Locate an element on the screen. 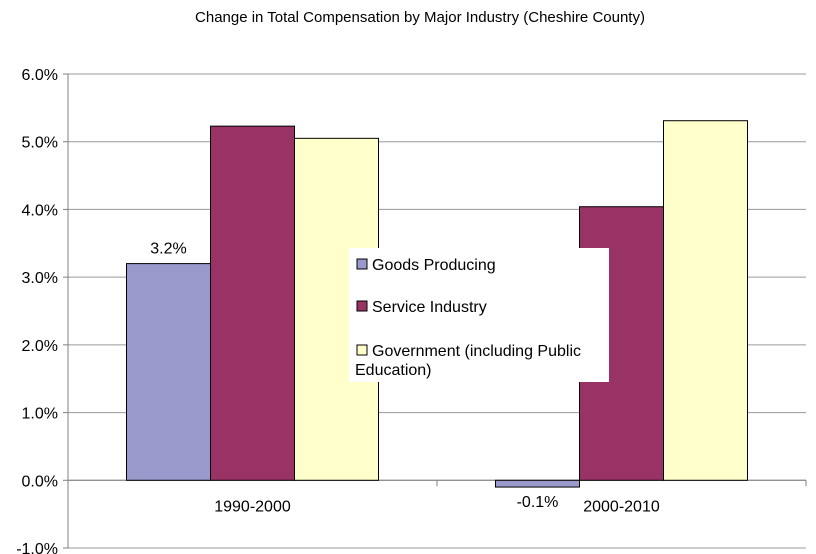  y-tick-label: 5.0% is located at coordinates (40, 143).